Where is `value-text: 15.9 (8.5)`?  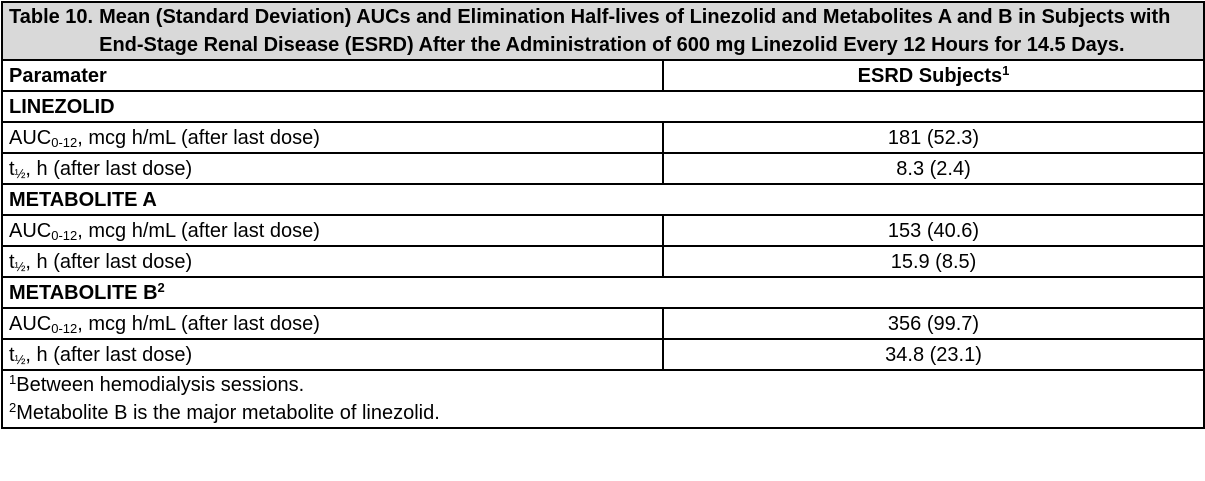
value-text: 15.9 (8.5) is located at coordinates (933, 261).